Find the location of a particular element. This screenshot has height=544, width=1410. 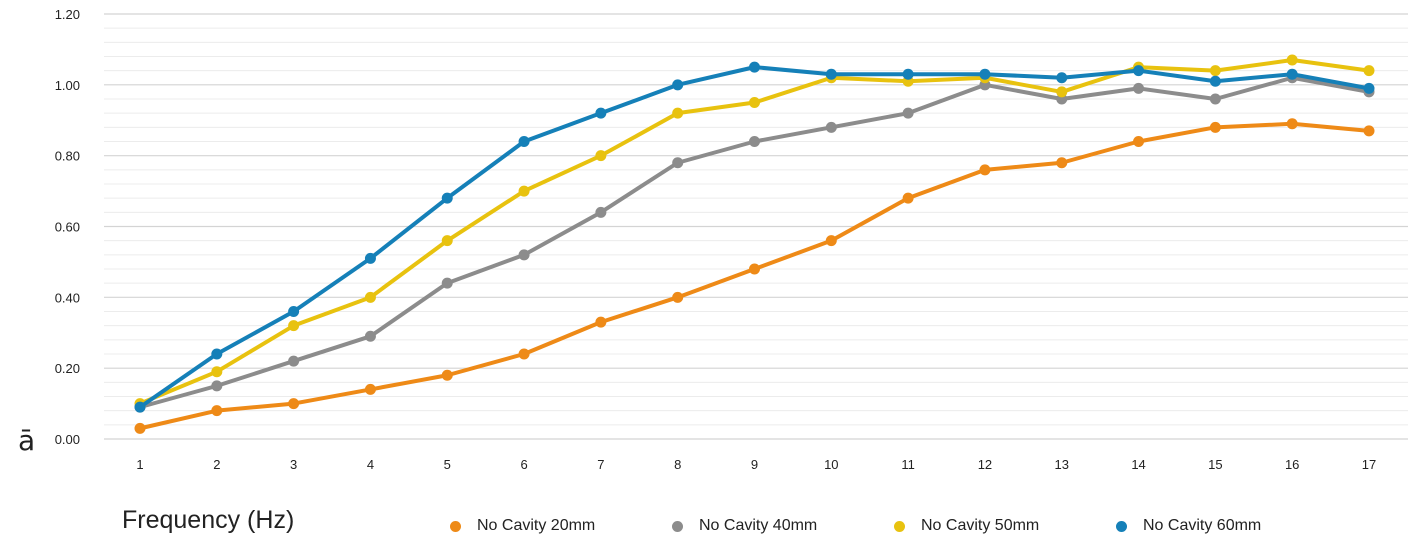

legend-label-50mm: No Cavity 50mm is located at coordinates (980, 525).